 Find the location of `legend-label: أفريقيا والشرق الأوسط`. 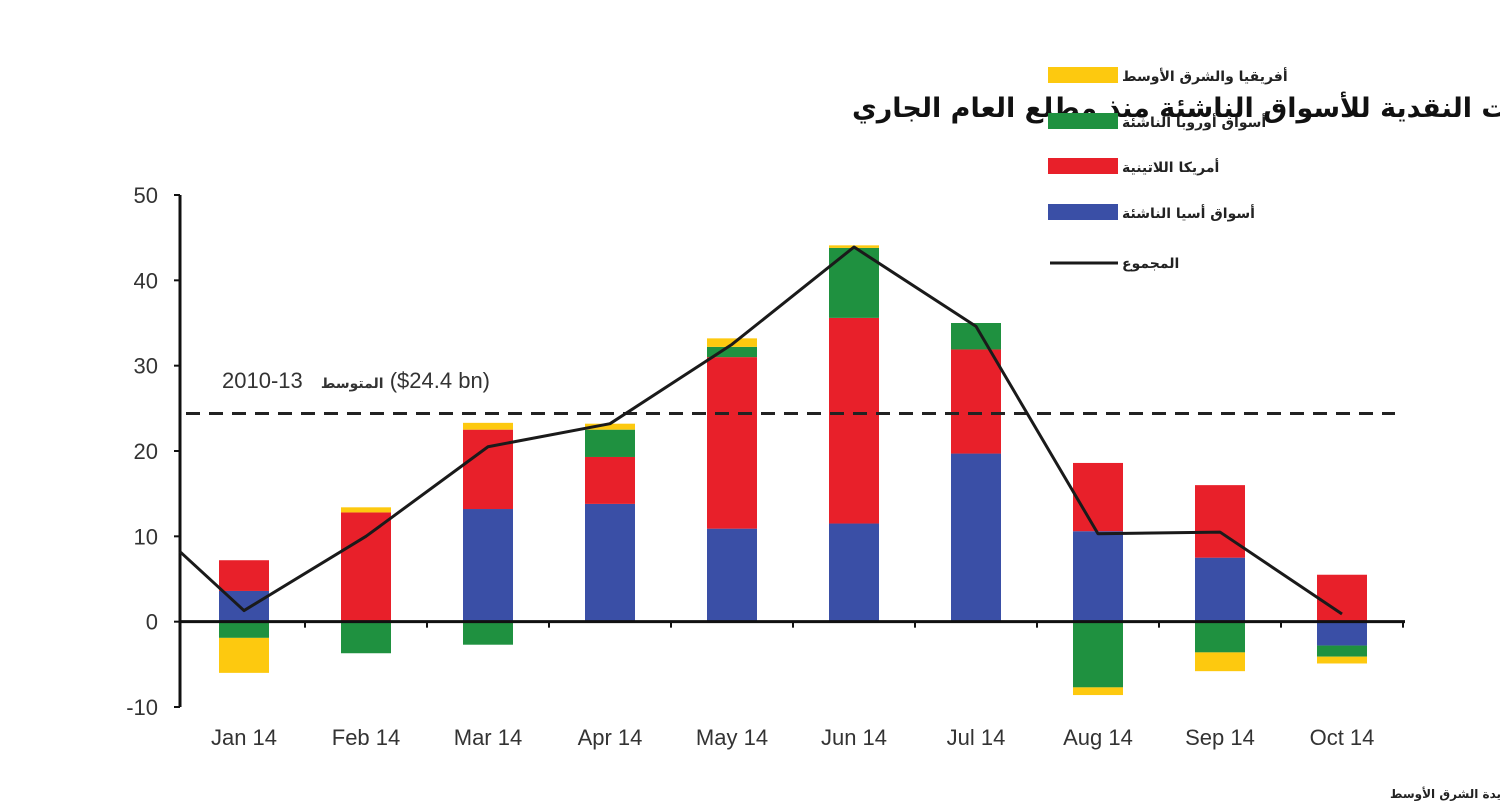

legend-label: أفريقيا والشرق الأوسط is located at coordinates (1205, 76).